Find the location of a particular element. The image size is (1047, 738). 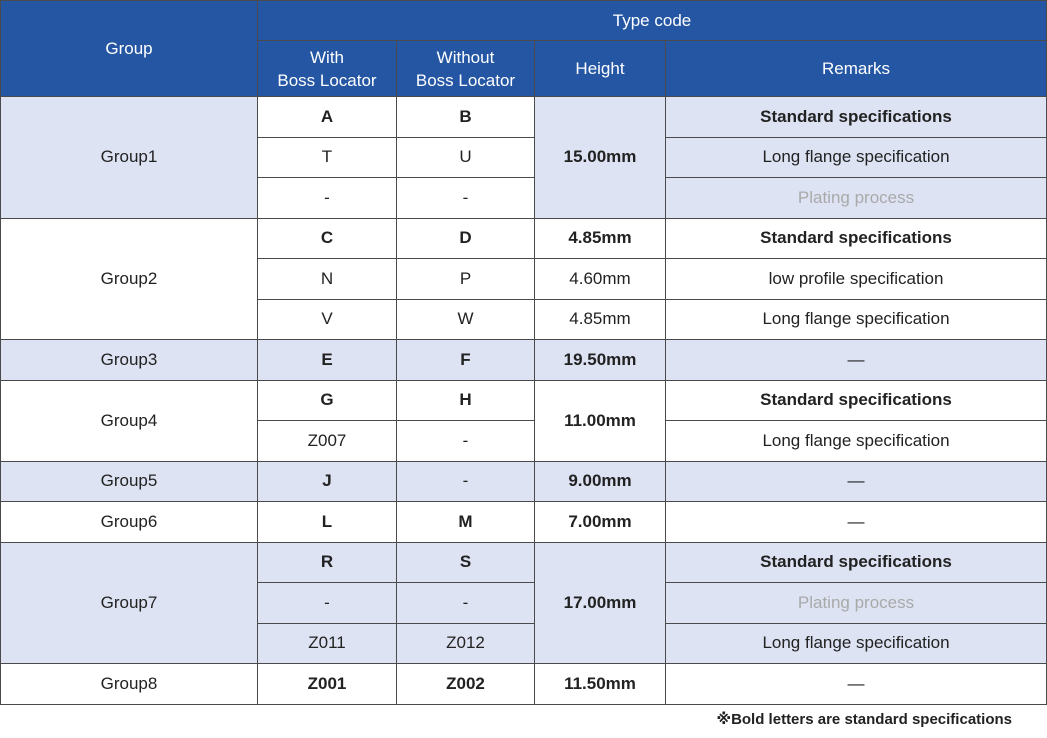

height-cell: 11.50mm is located at coordinates (600, 684).